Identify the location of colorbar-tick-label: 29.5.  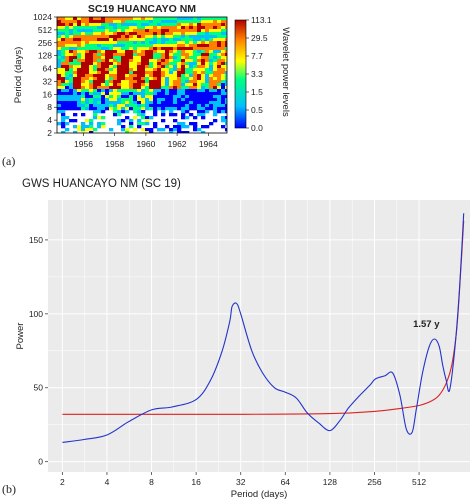
(259, 38).